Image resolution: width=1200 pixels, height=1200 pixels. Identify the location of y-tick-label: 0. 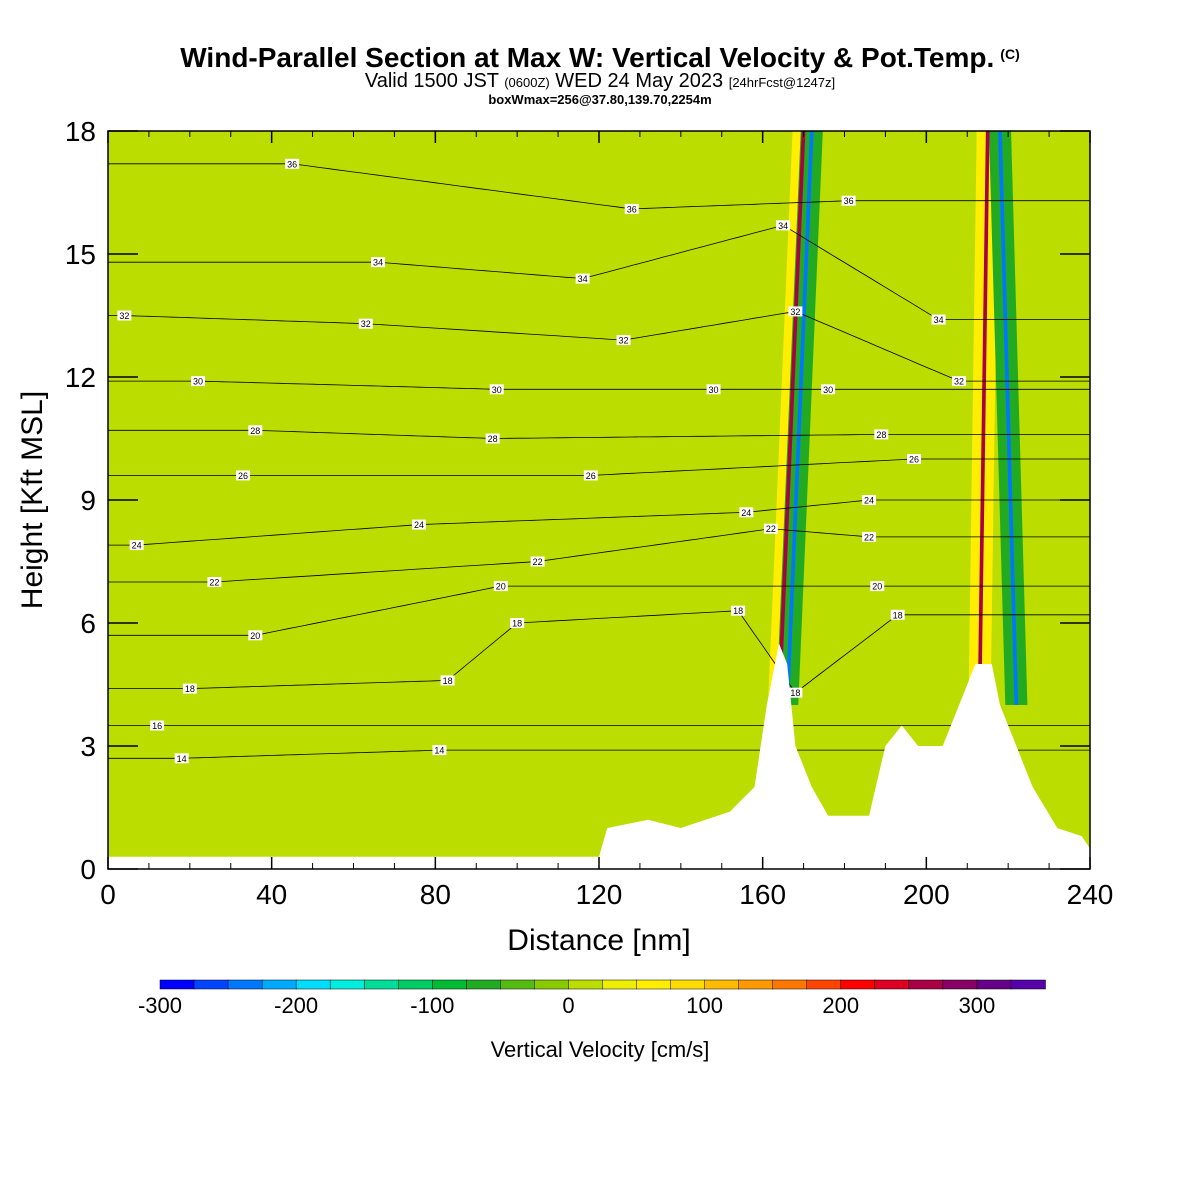
(88, 869).